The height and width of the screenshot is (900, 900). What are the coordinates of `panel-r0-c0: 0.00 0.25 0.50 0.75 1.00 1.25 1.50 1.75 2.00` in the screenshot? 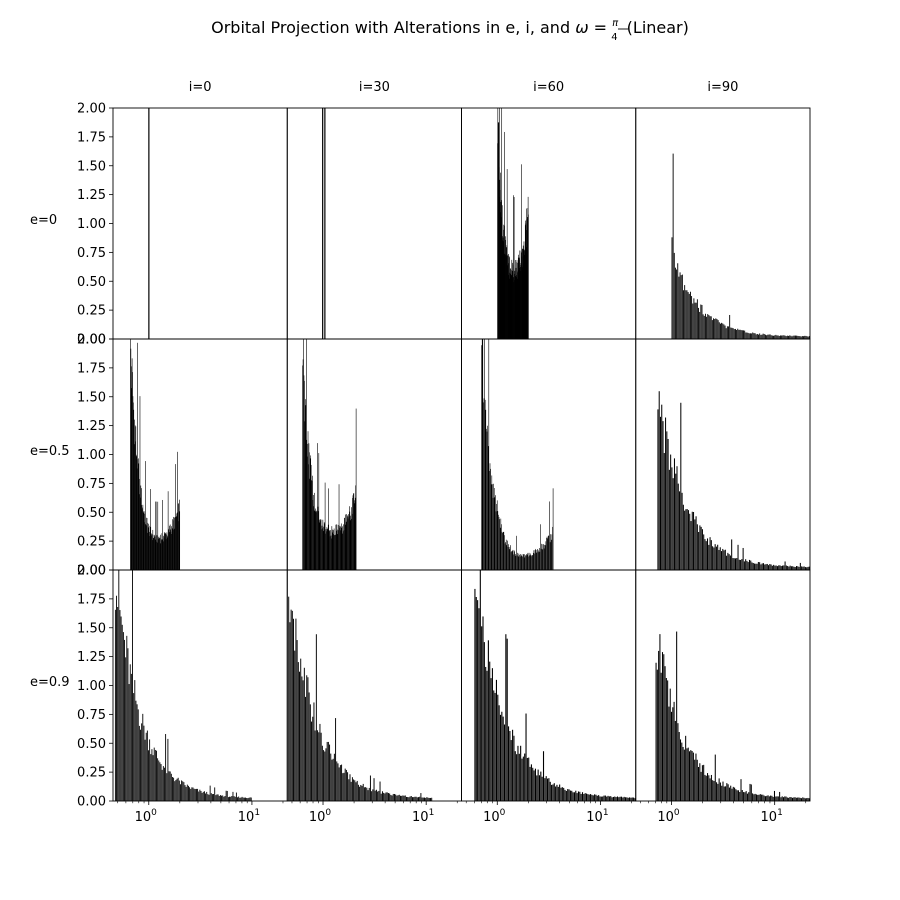 It's located at (182, 225).